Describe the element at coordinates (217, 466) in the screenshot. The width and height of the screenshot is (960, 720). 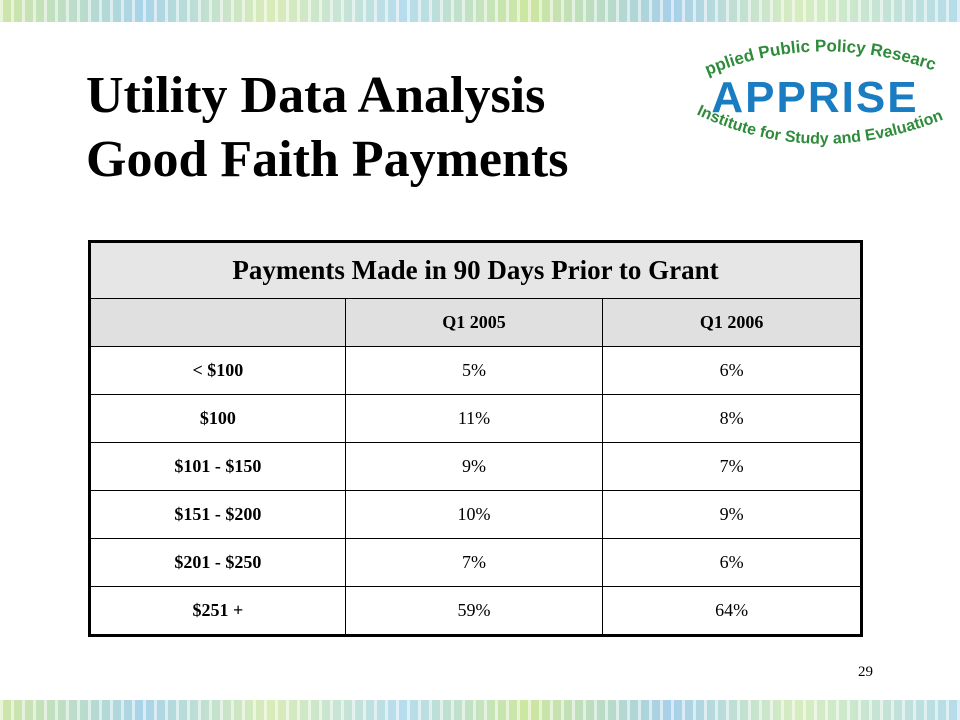
I see `row-label: $101 - $150` at that location.